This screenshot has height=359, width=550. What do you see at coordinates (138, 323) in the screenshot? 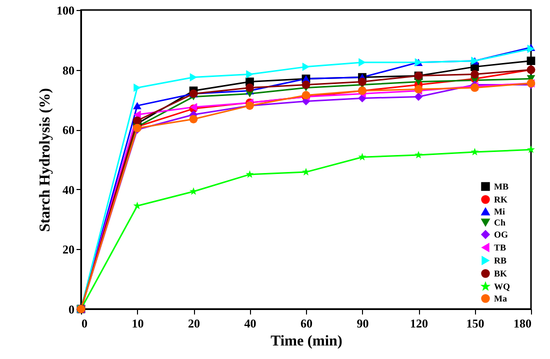
I see `x-tick-label: 10` at bounding box center [138, 323].